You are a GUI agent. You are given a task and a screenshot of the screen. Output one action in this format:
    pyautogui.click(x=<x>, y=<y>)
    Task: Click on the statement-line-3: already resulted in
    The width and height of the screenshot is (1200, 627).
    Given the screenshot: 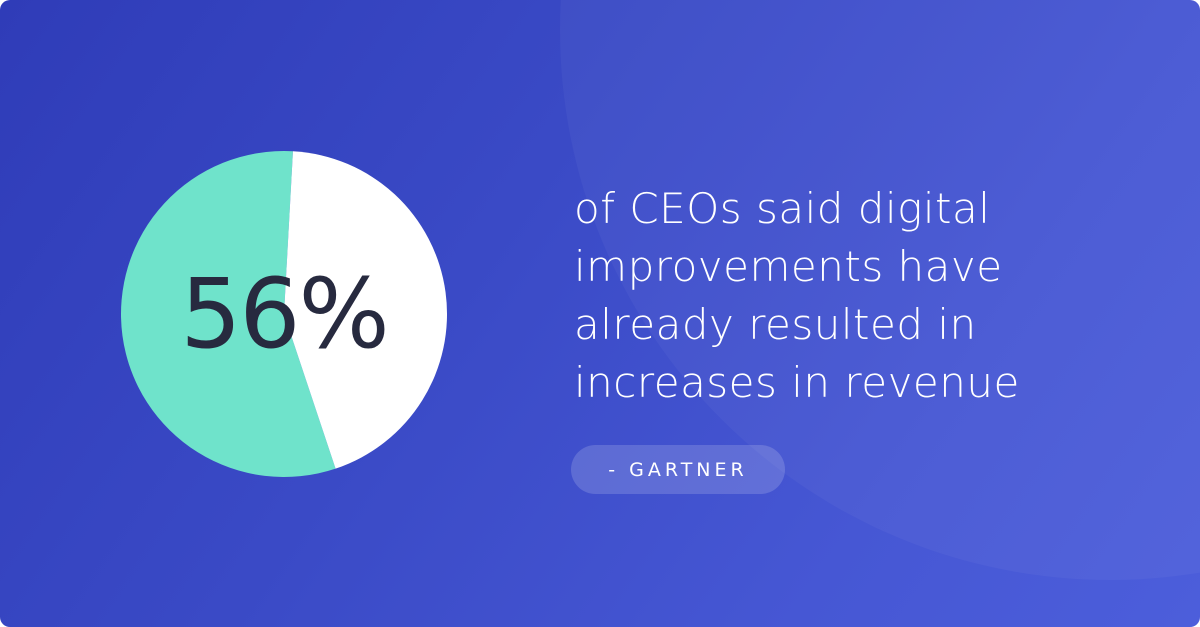 What is the action you would take?
    pyautogui.click(x=775, y=324)
    